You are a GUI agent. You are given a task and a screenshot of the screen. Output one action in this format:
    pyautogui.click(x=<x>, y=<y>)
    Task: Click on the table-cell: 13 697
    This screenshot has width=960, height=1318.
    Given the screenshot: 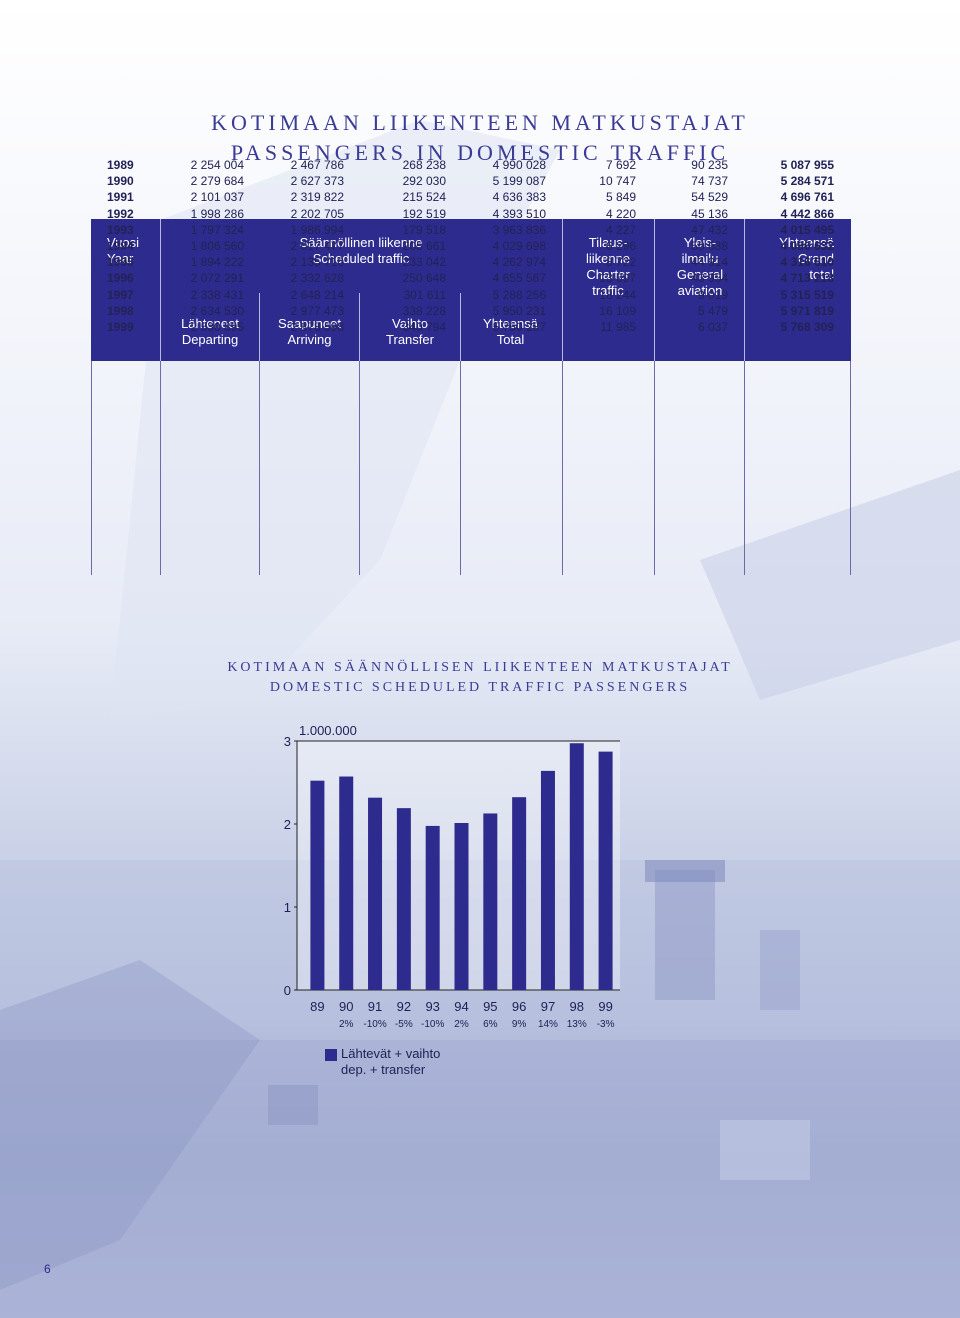 What is the action you would take?
    pyautogui.click(x=617, y=278)
    